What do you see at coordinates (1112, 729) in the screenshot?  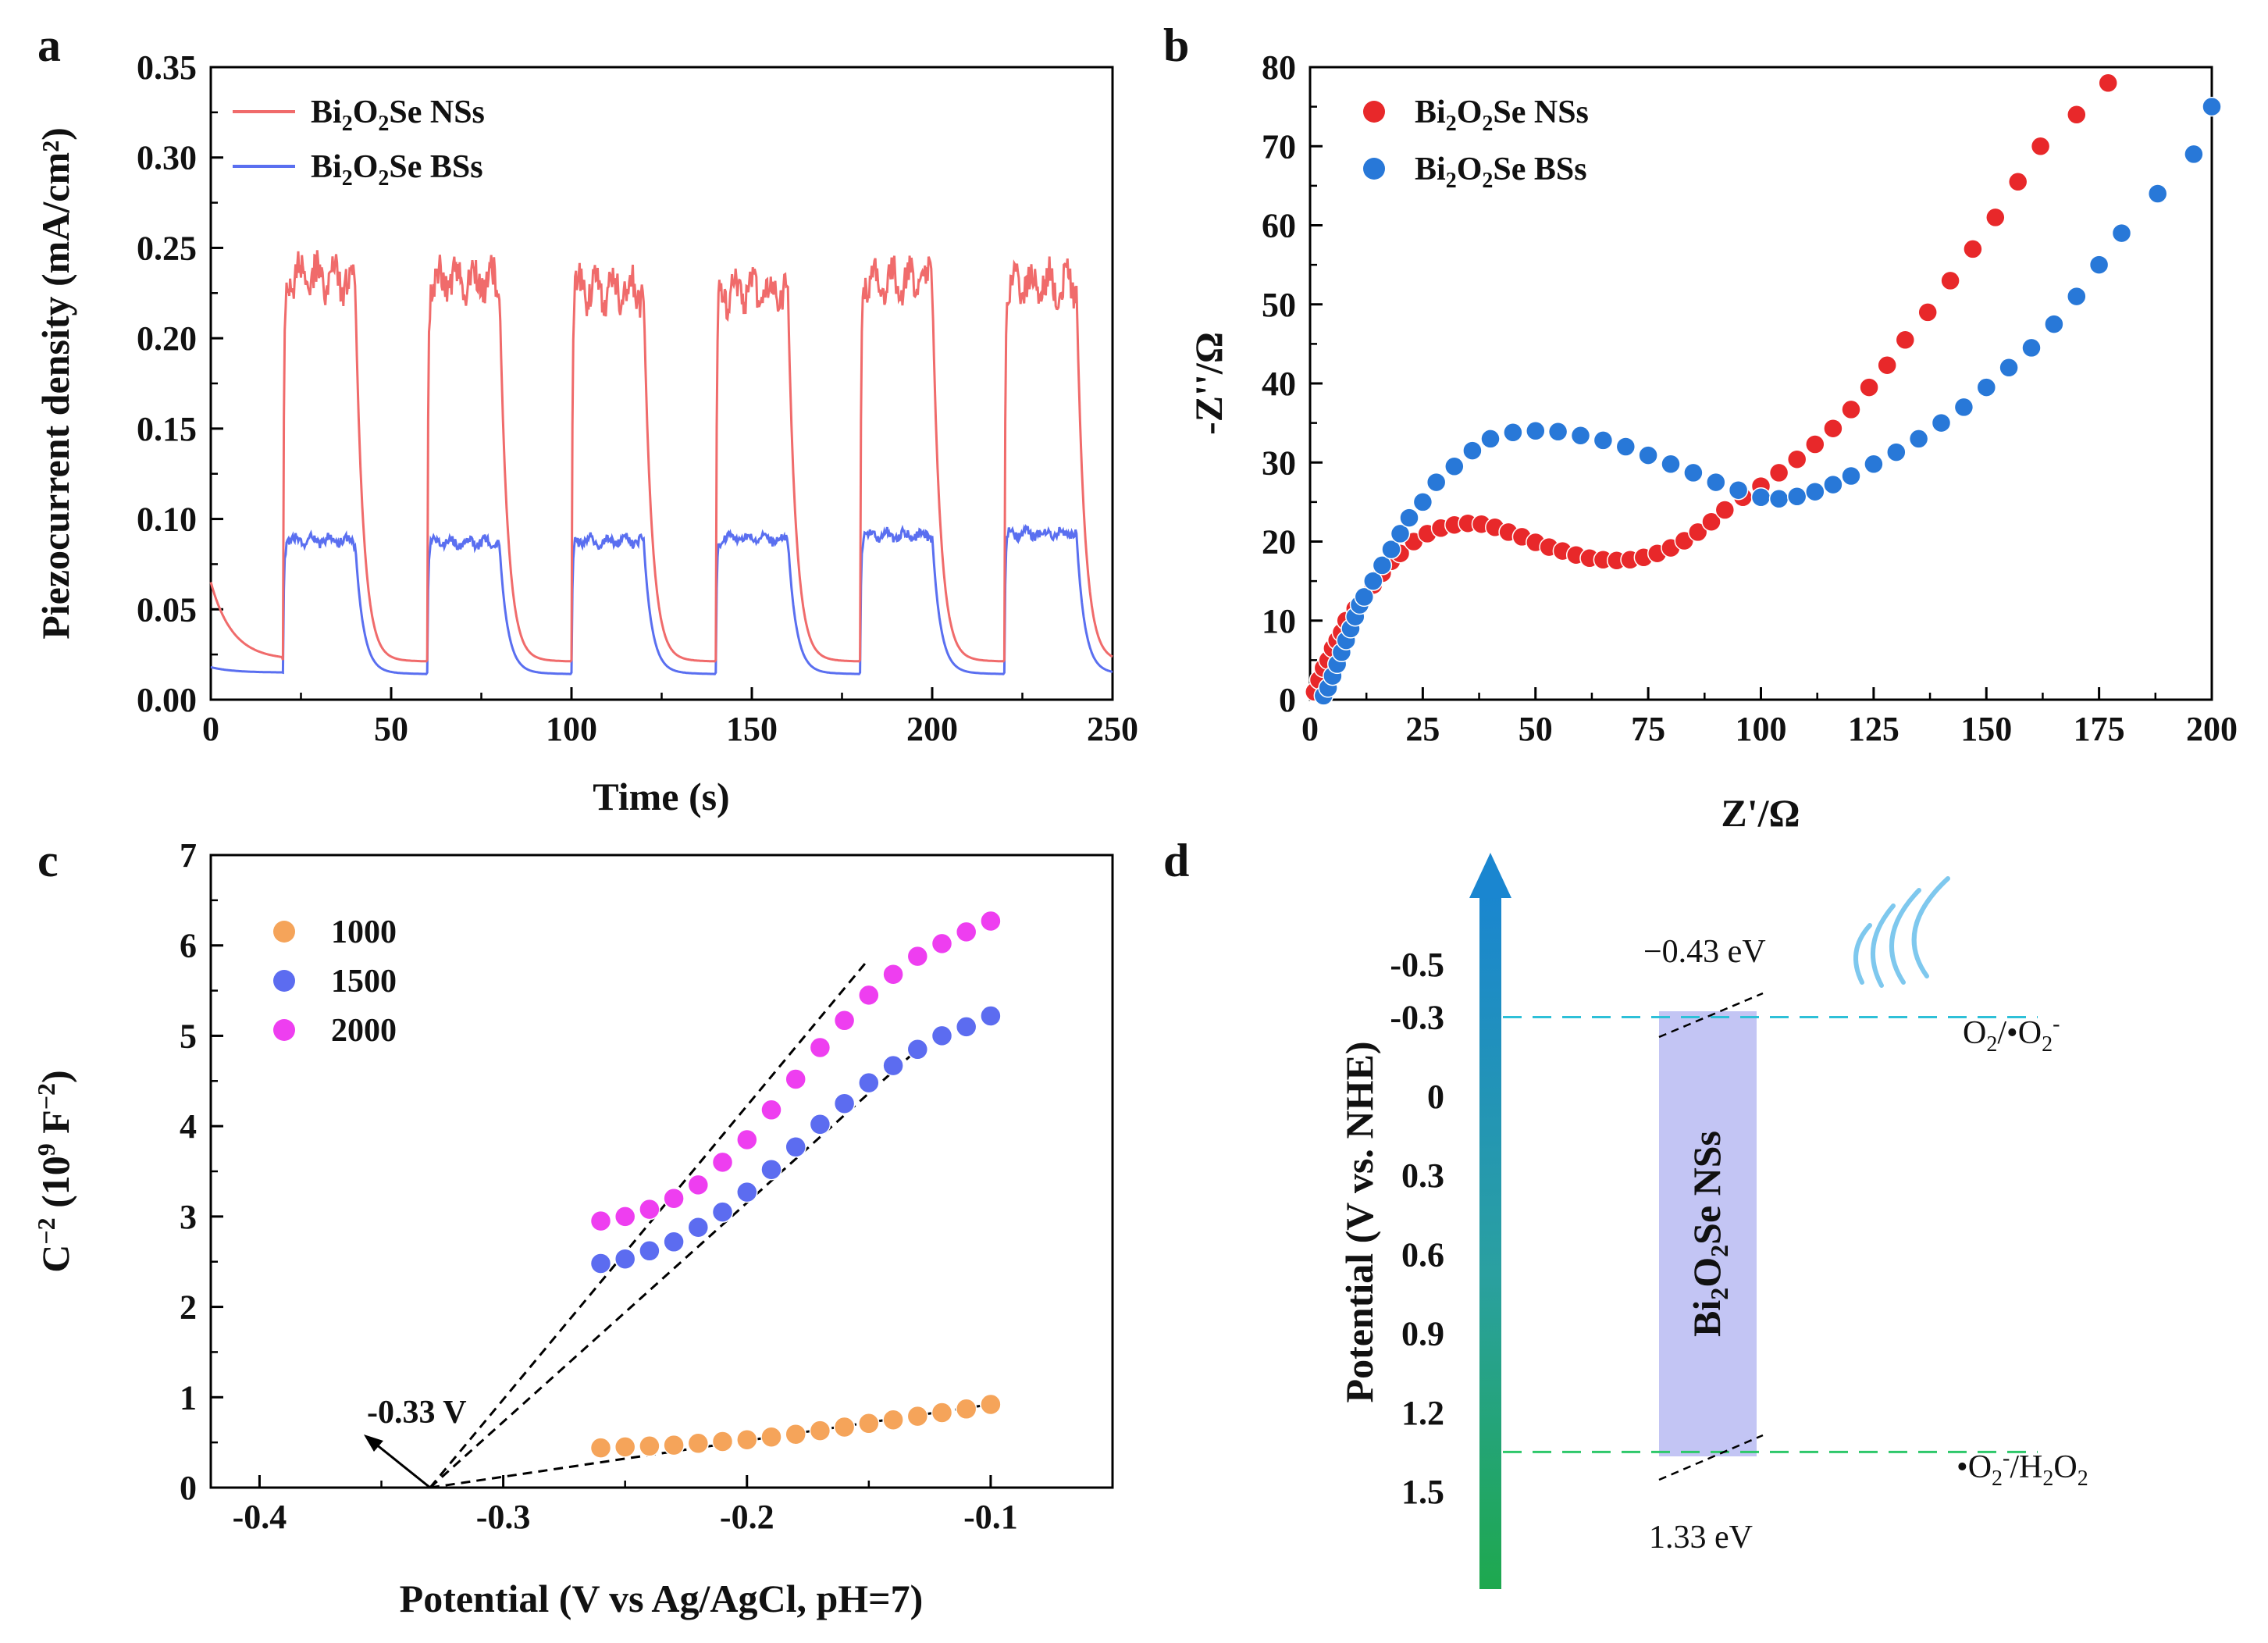 I see `x-tick-label: 250` at bounding box center [1112, 729].